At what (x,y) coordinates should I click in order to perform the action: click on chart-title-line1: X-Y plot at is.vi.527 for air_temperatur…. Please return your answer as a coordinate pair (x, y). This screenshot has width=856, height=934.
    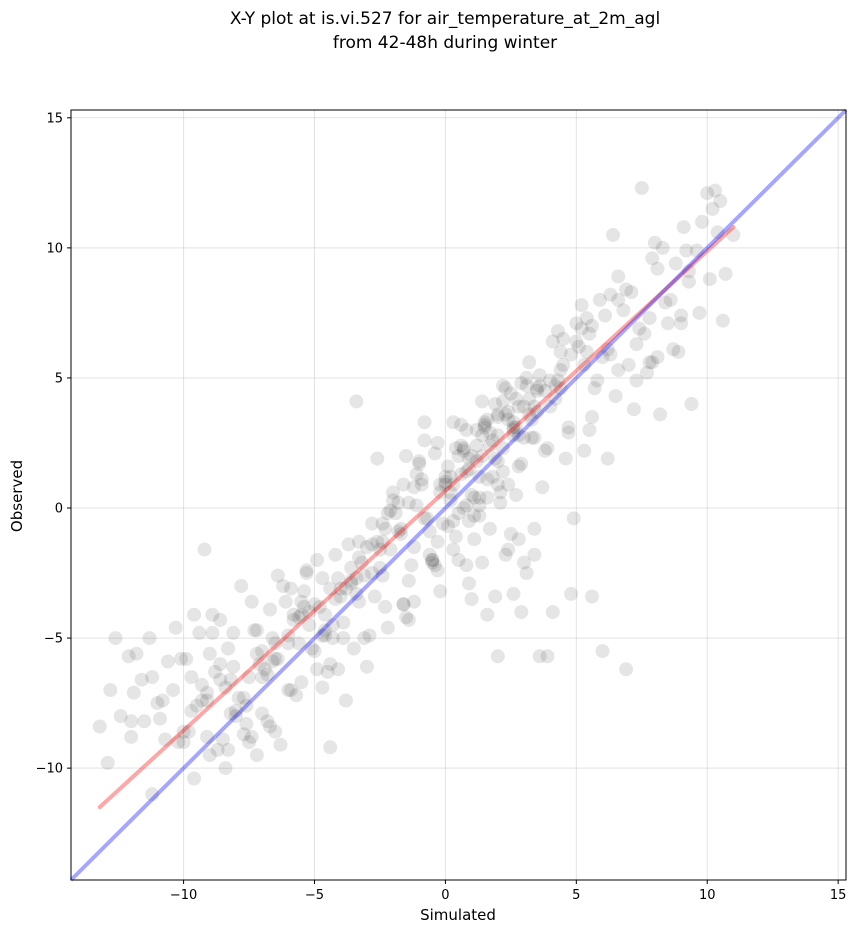
    Looking at the image, I should click on (445, 19).